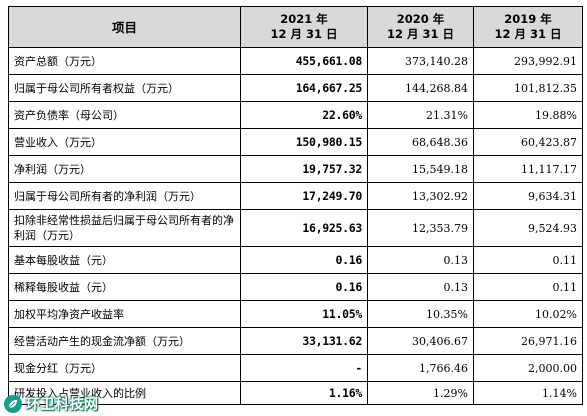  What do you see at coordinates (420, 88) in the screenshot?
I see `value-2020: 144,268.84` at bounding box center [420, 88].